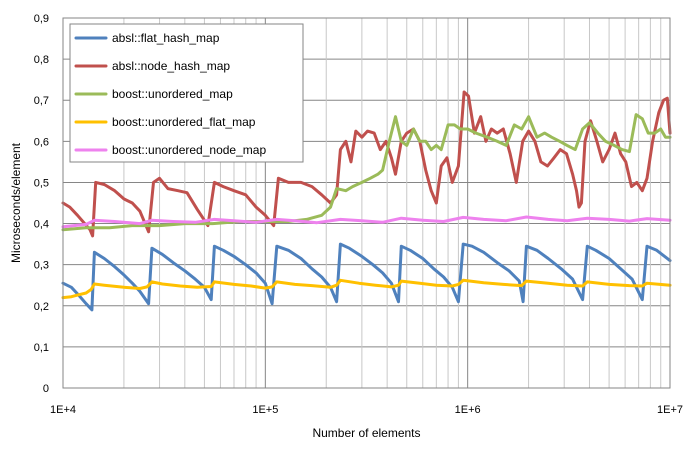  Describe the element at coordinates (41, 142) in the screenshot. I see `y-tick-label: 0,6` at that location.